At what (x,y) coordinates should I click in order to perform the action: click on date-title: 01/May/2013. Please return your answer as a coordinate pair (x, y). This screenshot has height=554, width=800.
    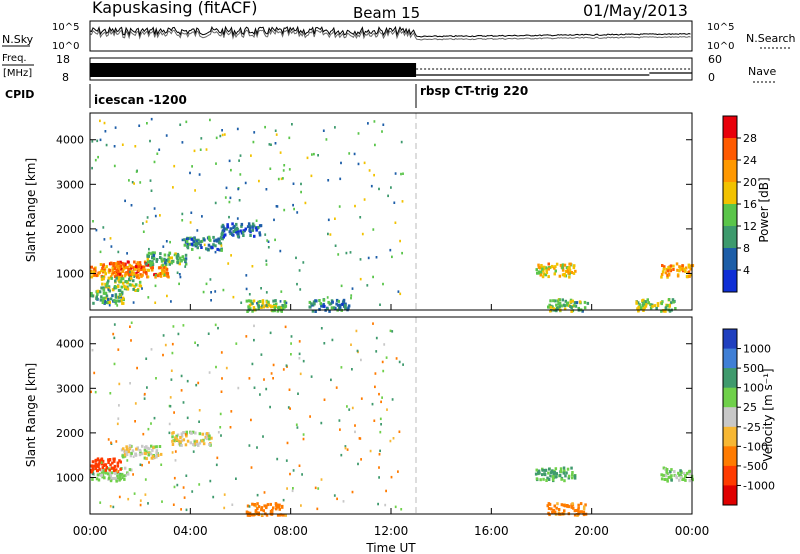
    Looking at the image, I should click on (635, 10).